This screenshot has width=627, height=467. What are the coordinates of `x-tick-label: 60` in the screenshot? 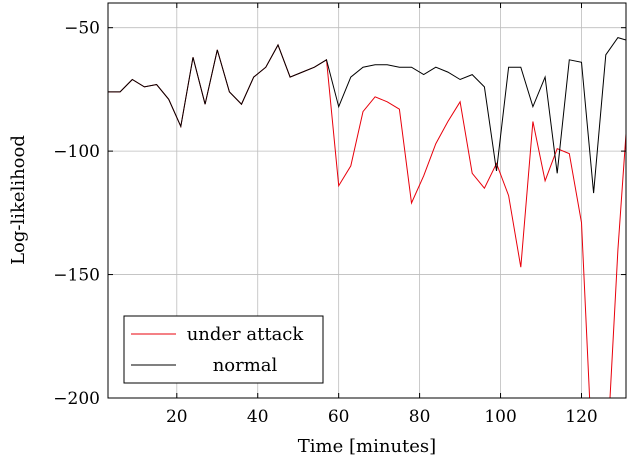 It's located at (339, 417).